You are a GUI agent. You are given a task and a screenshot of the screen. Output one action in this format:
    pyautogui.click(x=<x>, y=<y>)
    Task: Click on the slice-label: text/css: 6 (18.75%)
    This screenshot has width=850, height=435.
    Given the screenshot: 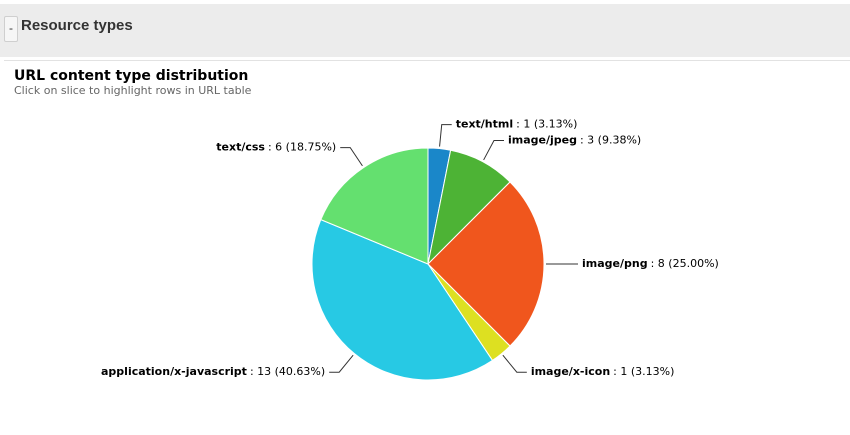 What is the action you would take?
    pyautogui.click(x=276, y=147)
    